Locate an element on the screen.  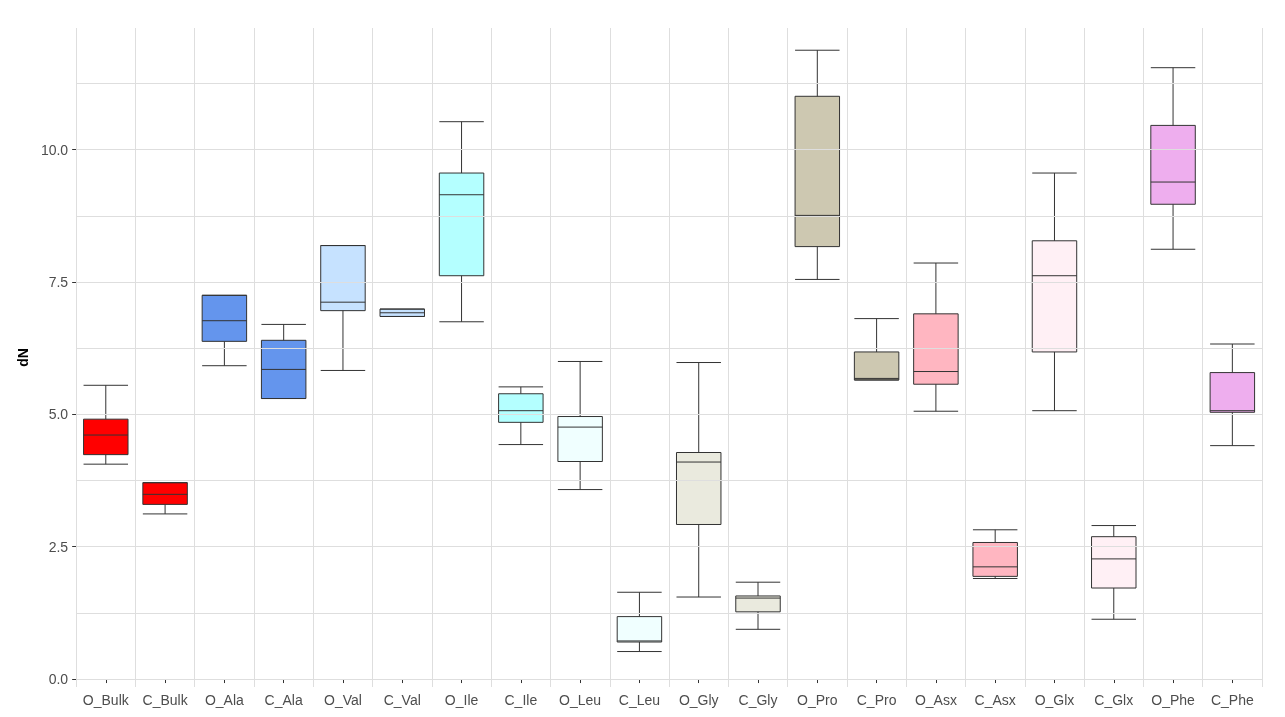
x-tick-label: C_Bulk is located at coordinates (165, 700).